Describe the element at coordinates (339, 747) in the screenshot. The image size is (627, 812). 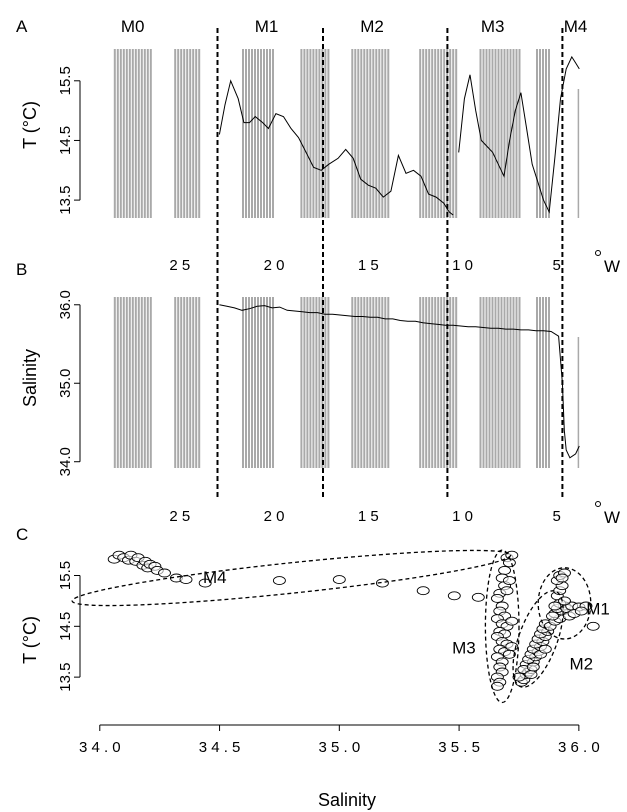
I see `x-tick-label: 3 5 . 0` at that location.